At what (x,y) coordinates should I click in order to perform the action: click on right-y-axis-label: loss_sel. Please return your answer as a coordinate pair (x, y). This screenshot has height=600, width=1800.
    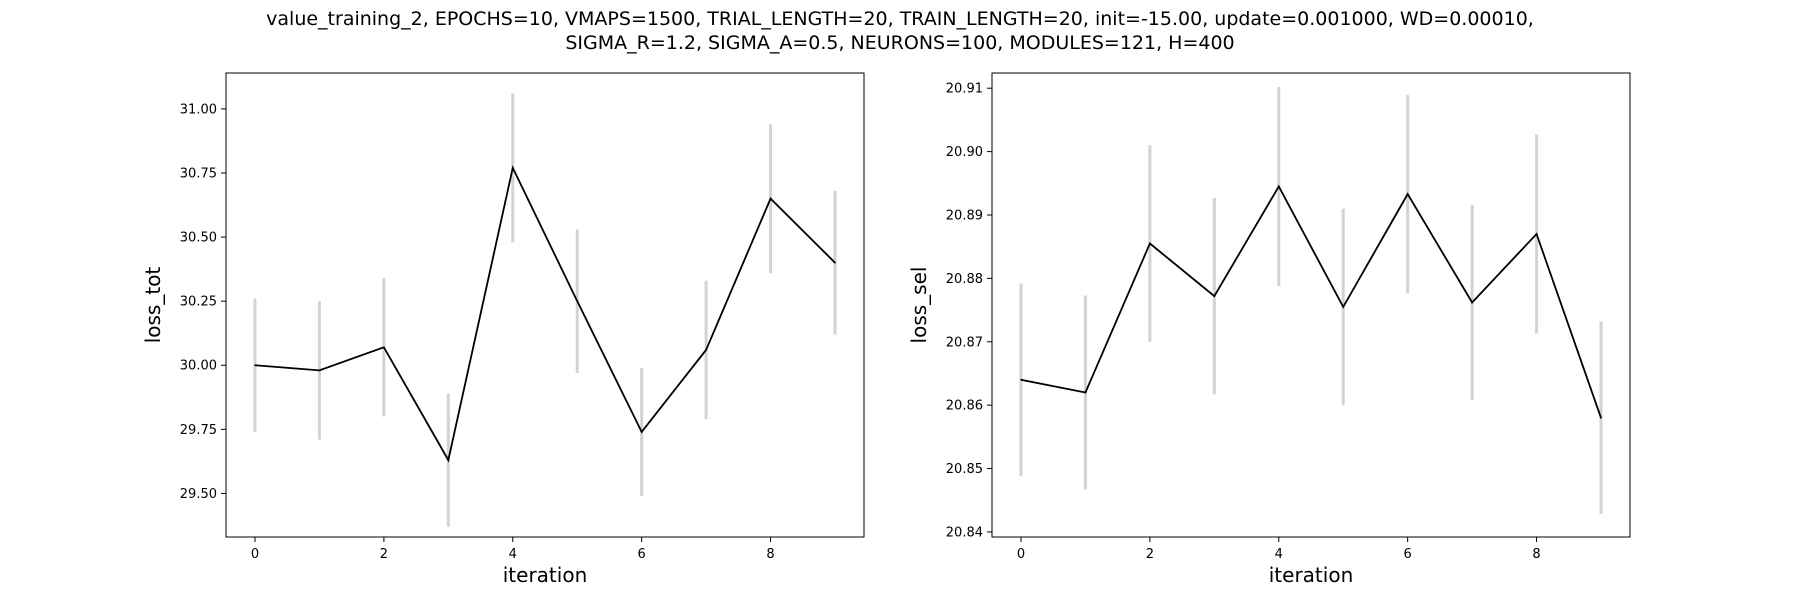
    Looking at the image, I should click on (919, 305).